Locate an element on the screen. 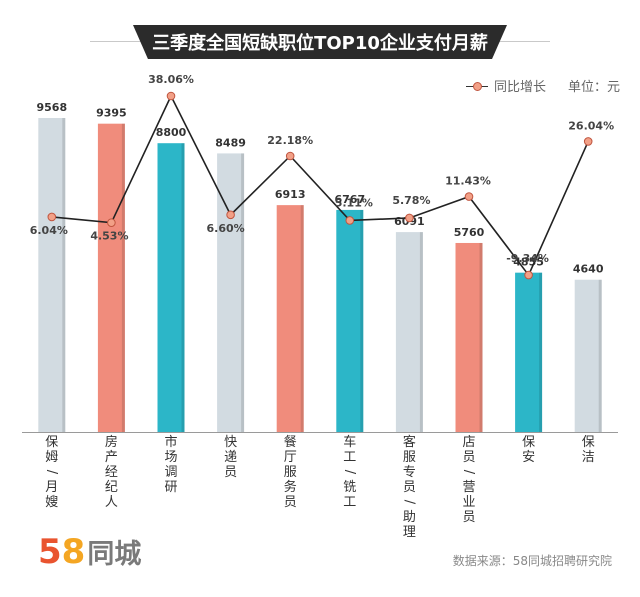 The image size is (640, 597). growth-value-label: 6.04% is located at coordinates (49, 230).